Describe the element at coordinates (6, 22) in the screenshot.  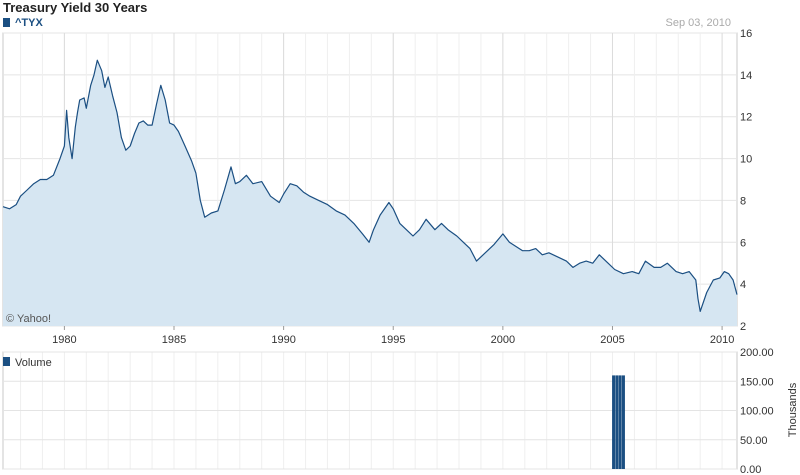
I see `legend-square` at that location.